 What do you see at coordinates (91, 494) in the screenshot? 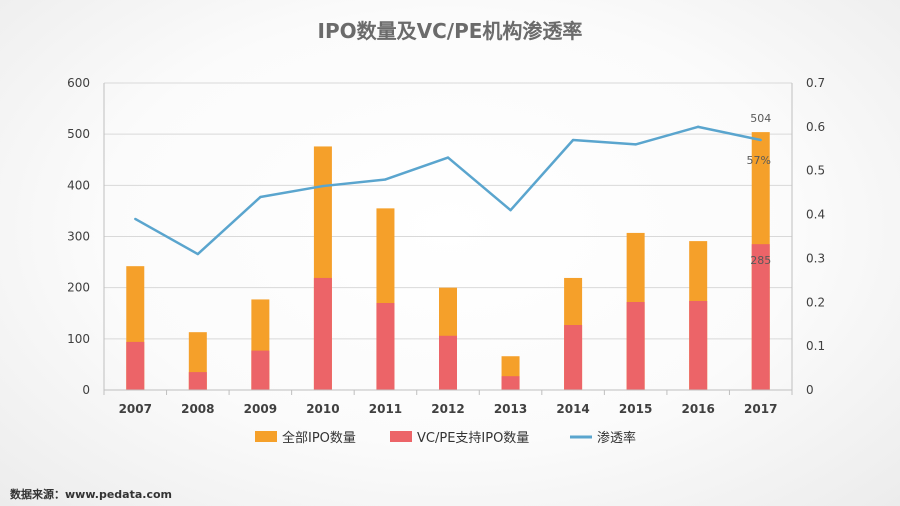
I see `source-note: 数据来源：www.pedata.com` at bounding box center [91, 494].